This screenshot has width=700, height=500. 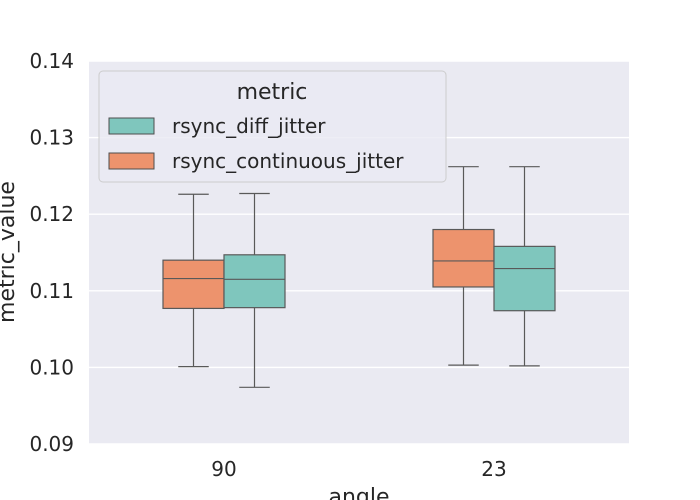 What do you see at coordinates (51, 138) in the screenshot?
I see `y-tick-label: 0.13` at bounding box center [51, 138].